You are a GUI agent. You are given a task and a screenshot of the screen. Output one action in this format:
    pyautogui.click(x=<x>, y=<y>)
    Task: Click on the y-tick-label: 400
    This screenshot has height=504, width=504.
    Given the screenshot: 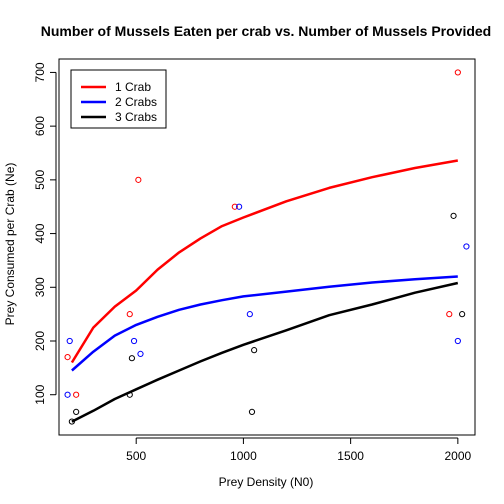 What is the action you would take?
    pyautogui.click(x=40, y=233)
    